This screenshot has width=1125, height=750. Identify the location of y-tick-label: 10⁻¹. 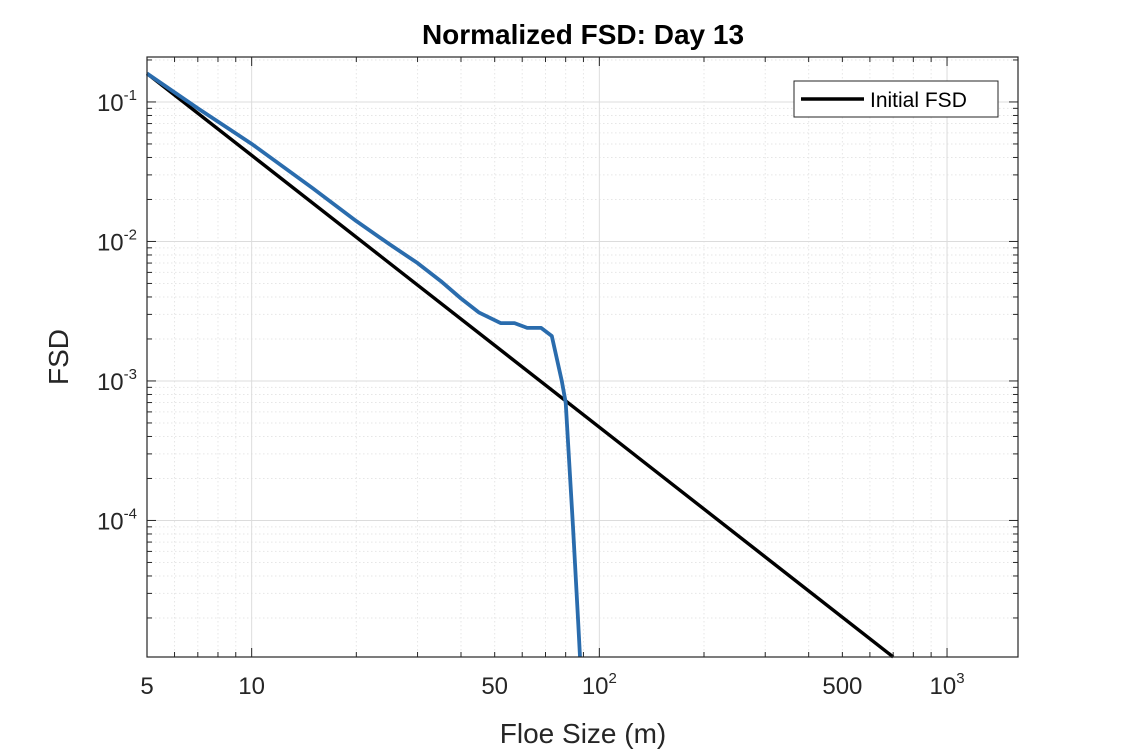
(117, 102).